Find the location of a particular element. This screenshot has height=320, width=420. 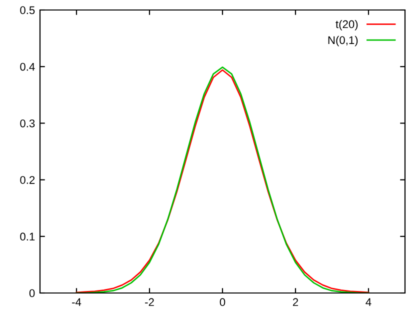

legend-label: t(20) is located at coordinates (347, 25).